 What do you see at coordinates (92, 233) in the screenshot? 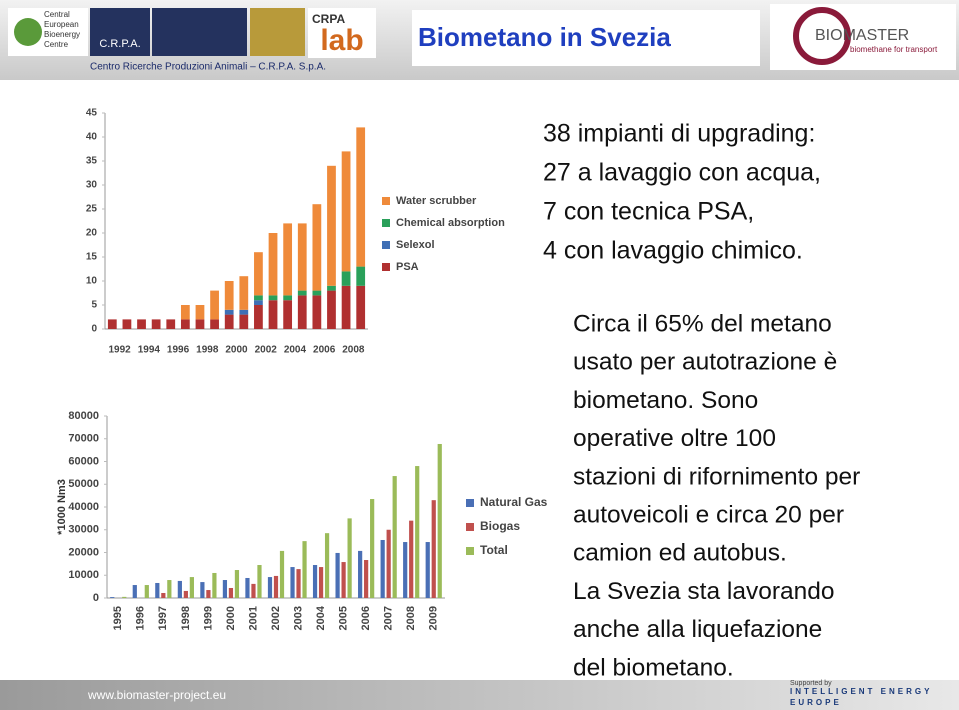
I see `y-tick-label: 20` at bounding box center [92, 233].